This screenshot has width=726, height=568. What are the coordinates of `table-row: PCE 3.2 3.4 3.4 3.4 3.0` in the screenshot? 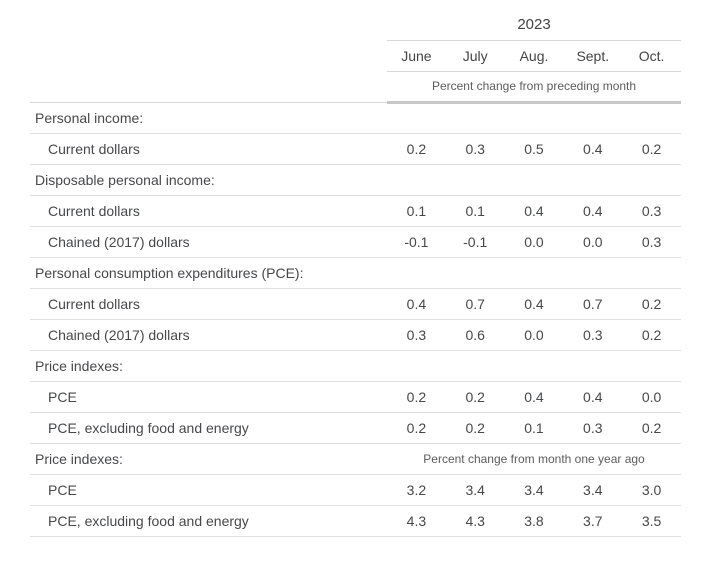 It's located at (355, 490).